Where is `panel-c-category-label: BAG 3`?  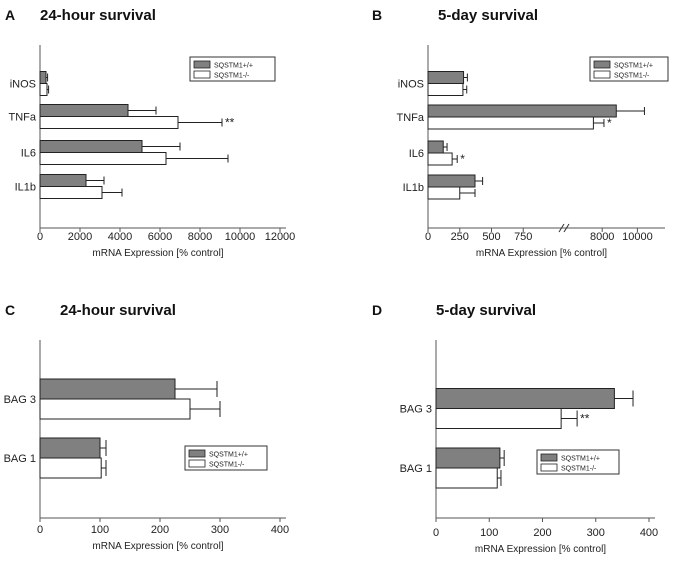
panel-c-category-label: BAG 3 is located at coordinates (20, 400).